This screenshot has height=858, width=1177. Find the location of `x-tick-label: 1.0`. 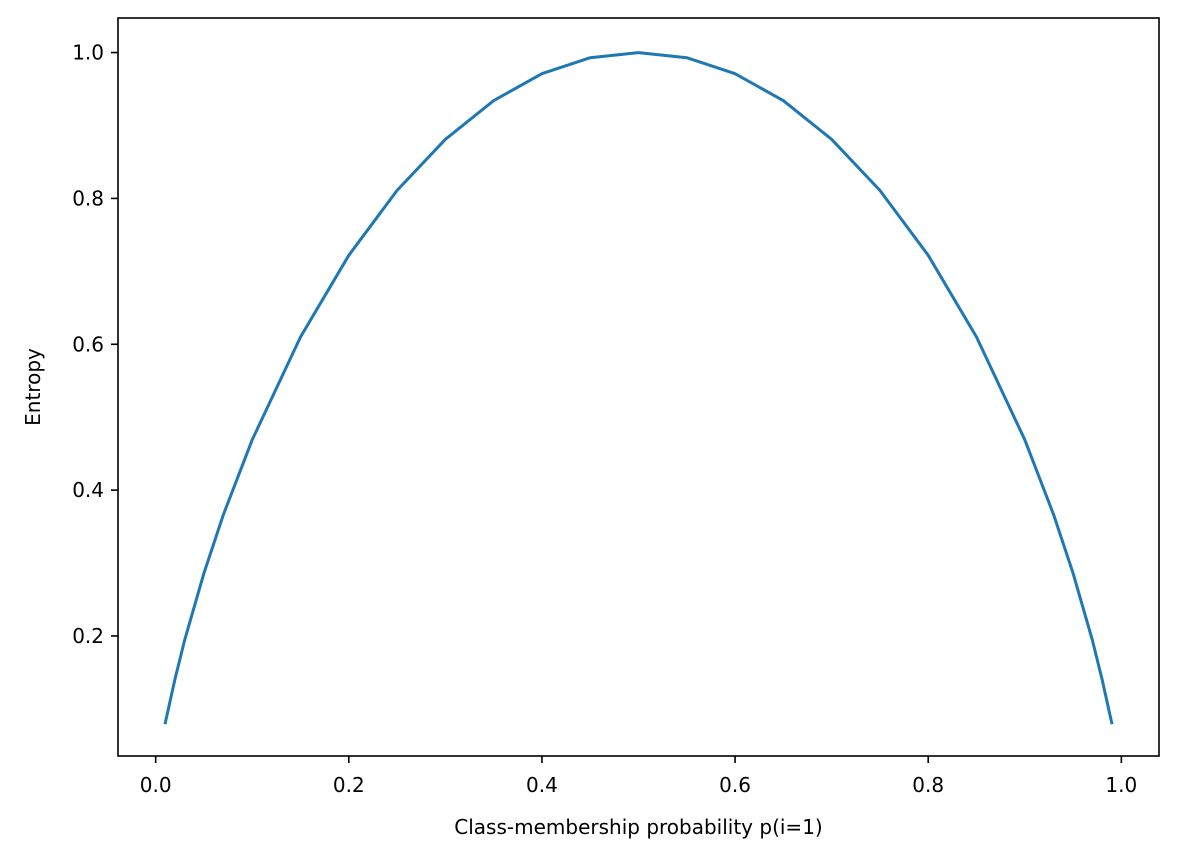

x-tick-label: 1.0 is located at coordinates (1121, 785).